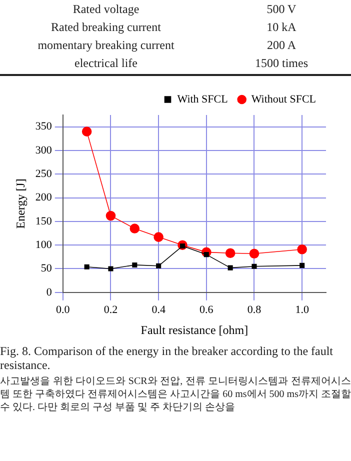 The width and height of the screenshot is (351, 461). I want to click on x-tick-label: 0.4, so click(159, 310).